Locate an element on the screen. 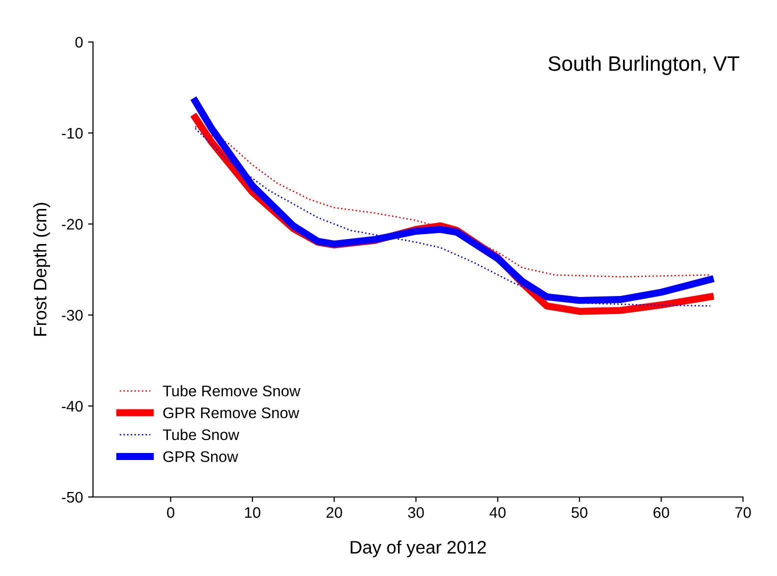  x-tick-label: 70 is located at coordinates (743, 512).